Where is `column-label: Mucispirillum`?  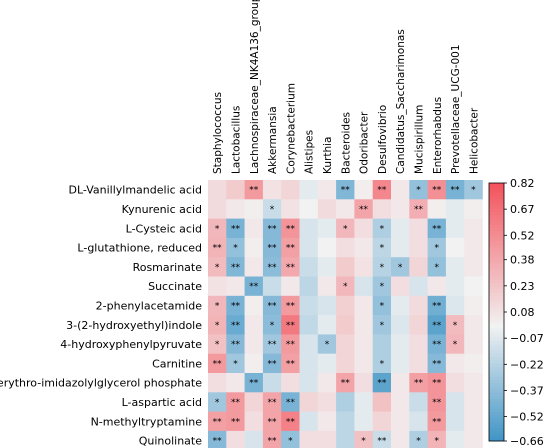 column-label: Mucispirillum is located at coordinates (419, 139).